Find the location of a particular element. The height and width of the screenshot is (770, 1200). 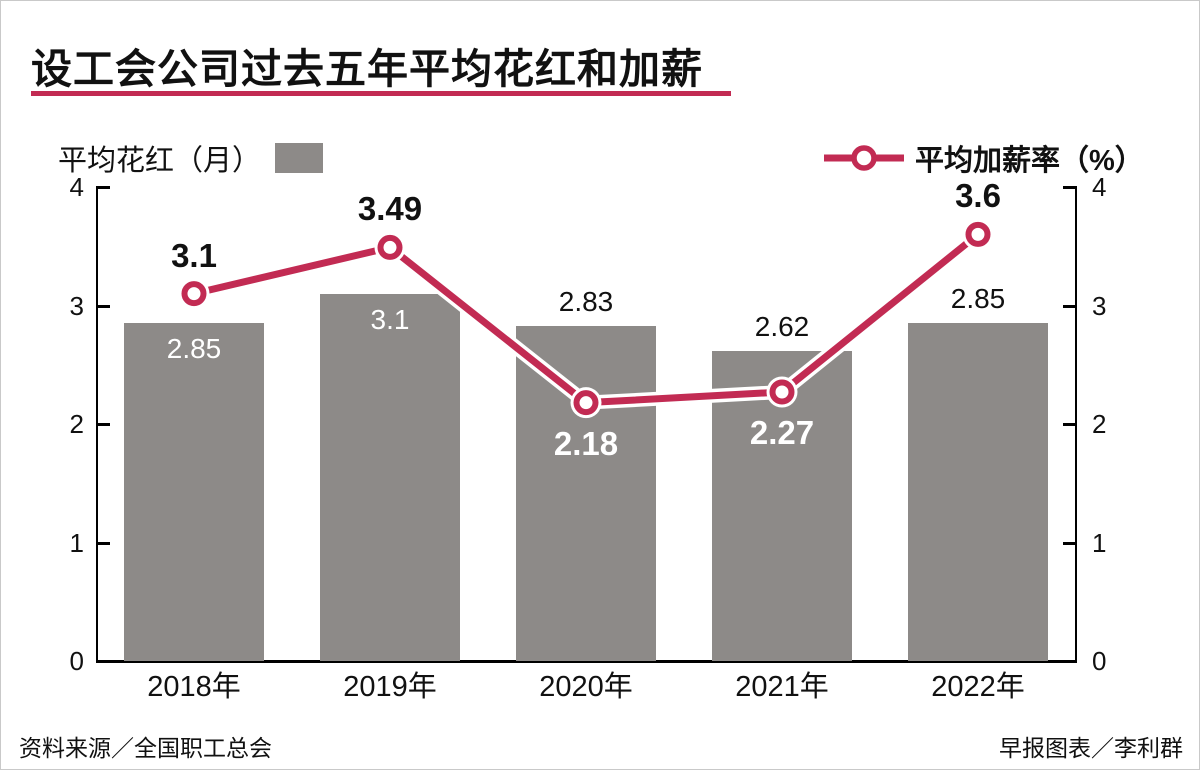

y-axis-tick-label-right: 2 is located at coordinates (1099, 424).